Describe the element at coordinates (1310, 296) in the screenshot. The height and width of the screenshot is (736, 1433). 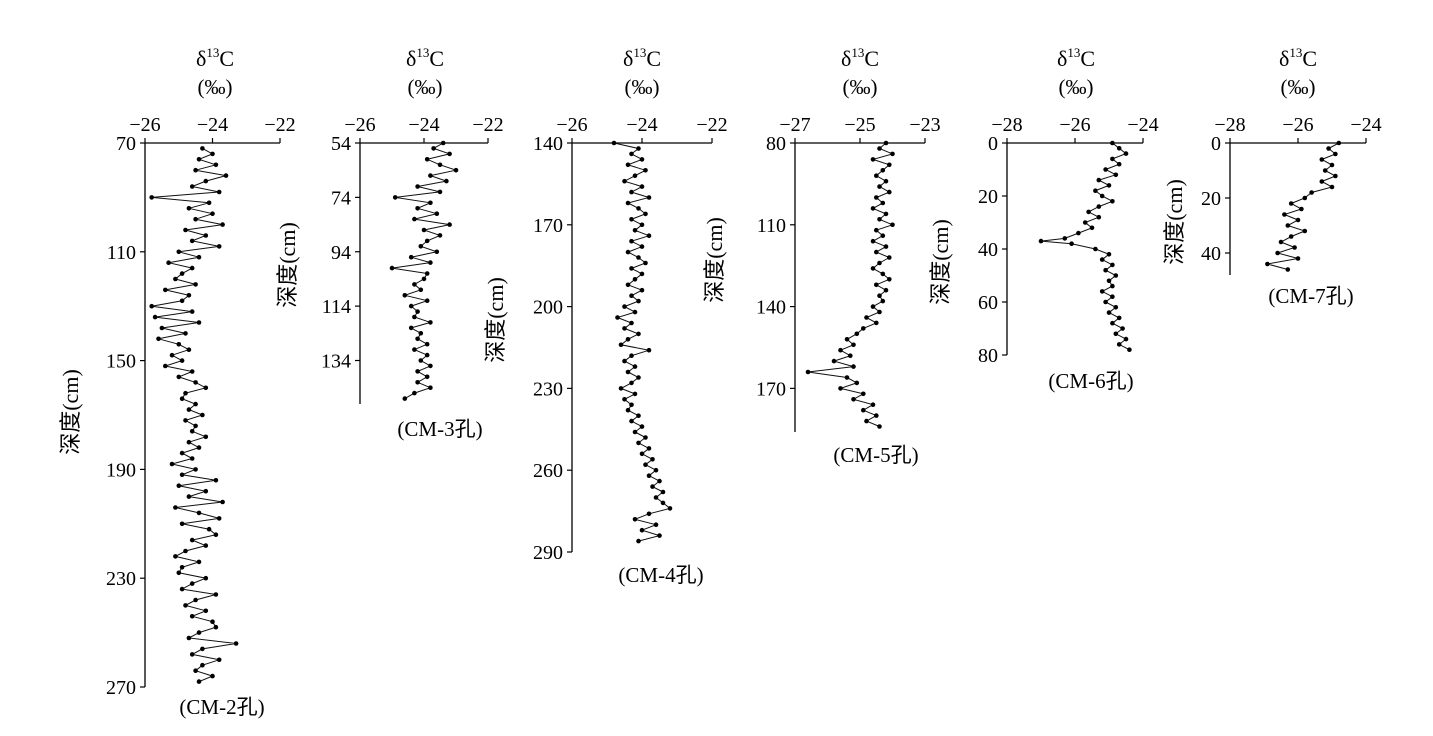
I see `panel-caption: (CM-7孔)` at that location.